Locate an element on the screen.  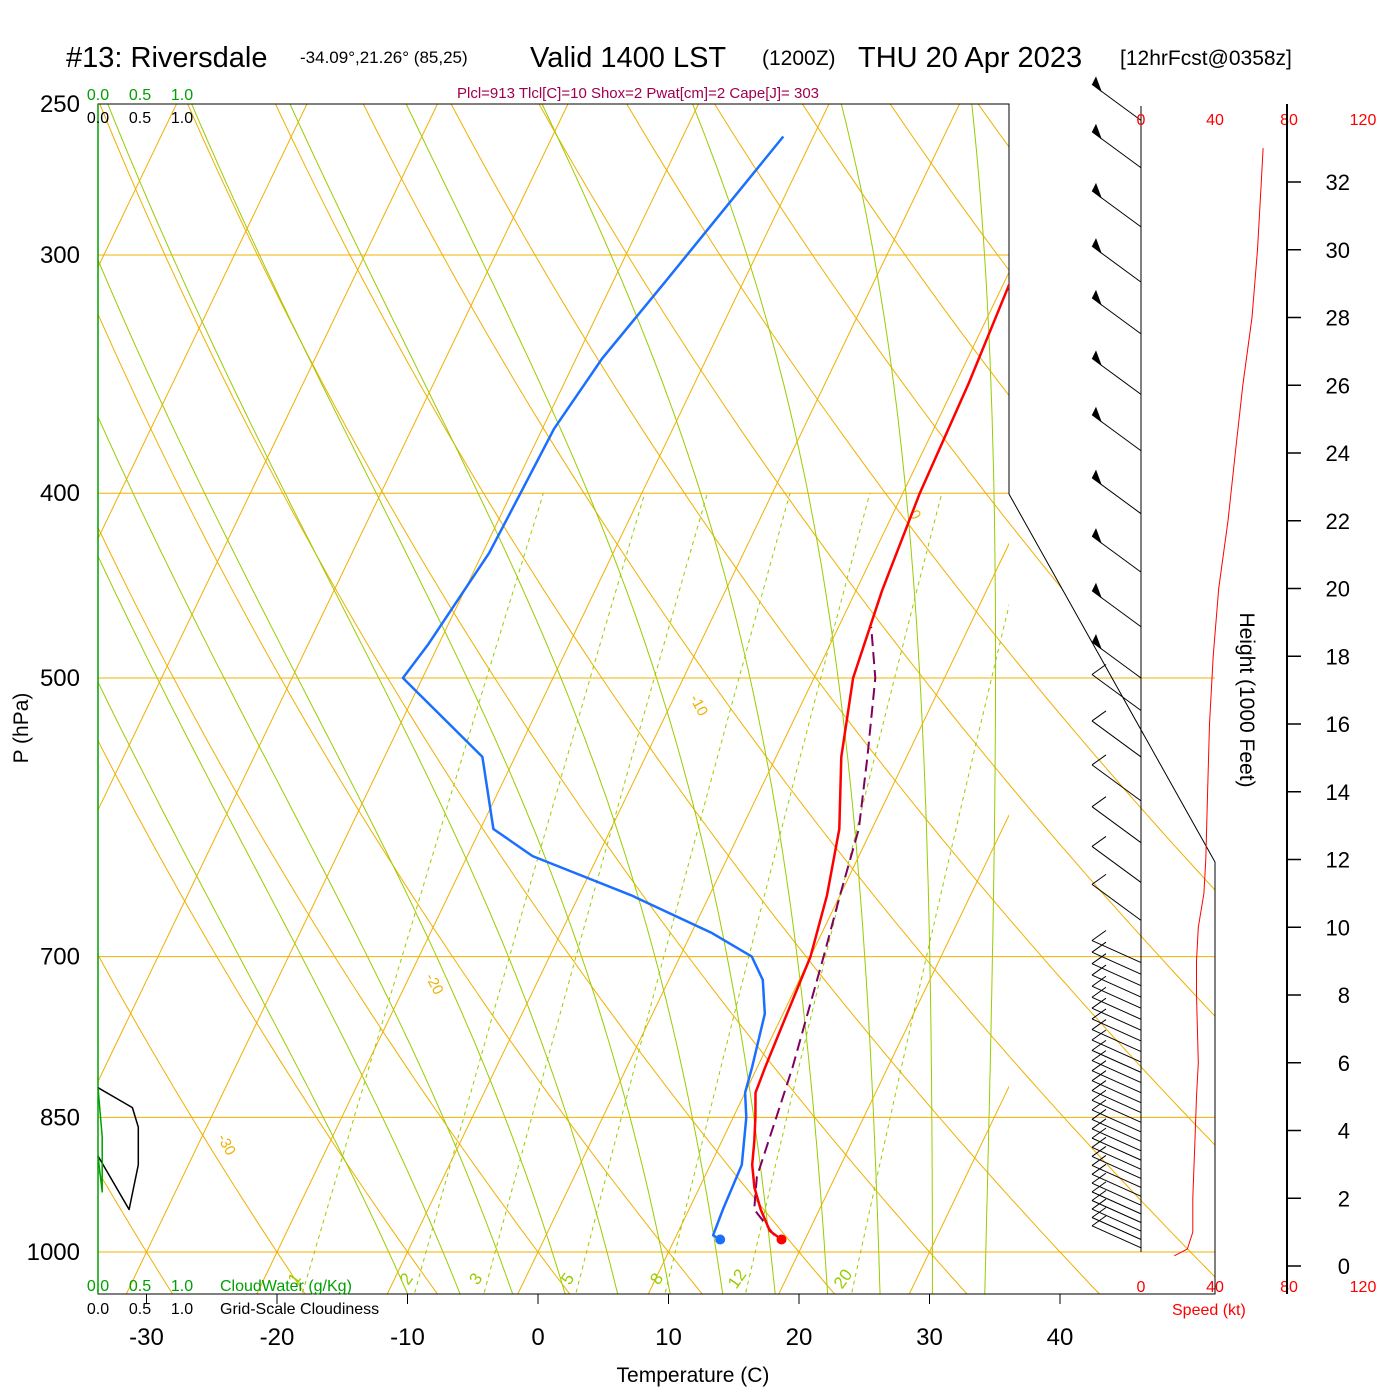
height-tick-label: 20 is located at coordinates (1338, 589).